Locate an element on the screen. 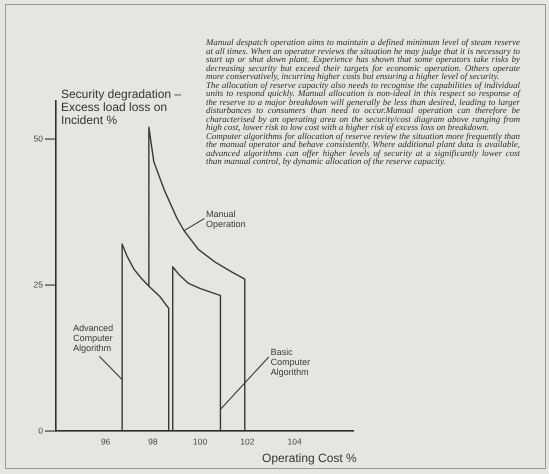  text: Basic Computer Algorithm is located at coordinates (290, 361).